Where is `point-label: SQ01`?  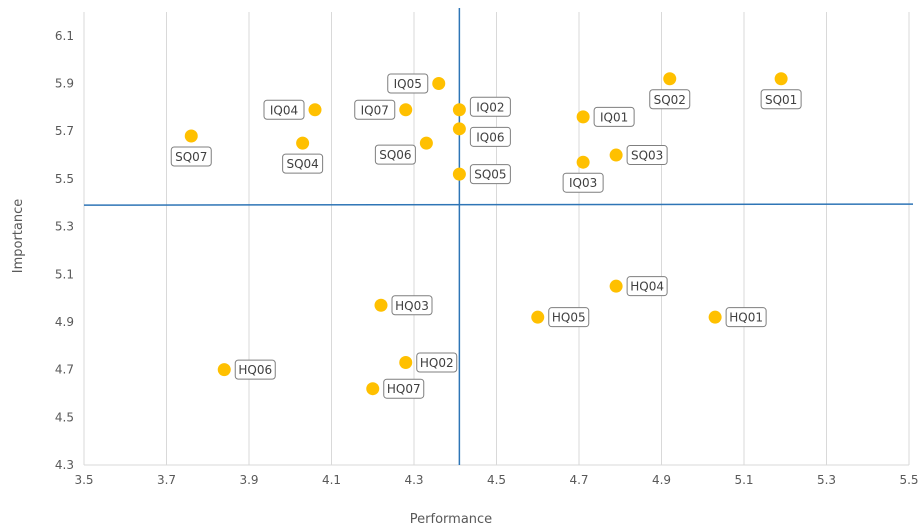
point-label: SQ01 is located at coordinates (781, 99).